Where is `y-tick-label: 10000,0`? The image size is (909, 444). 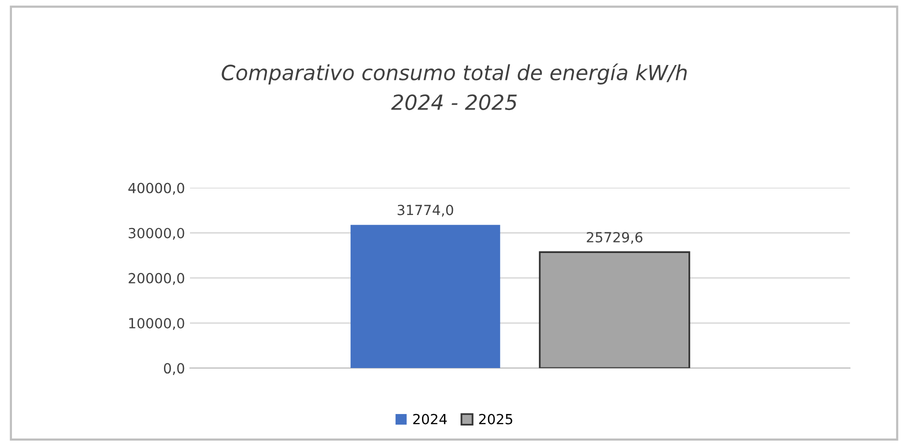 y-tick-label: 10000,0 is located at coordinates (156, 324).